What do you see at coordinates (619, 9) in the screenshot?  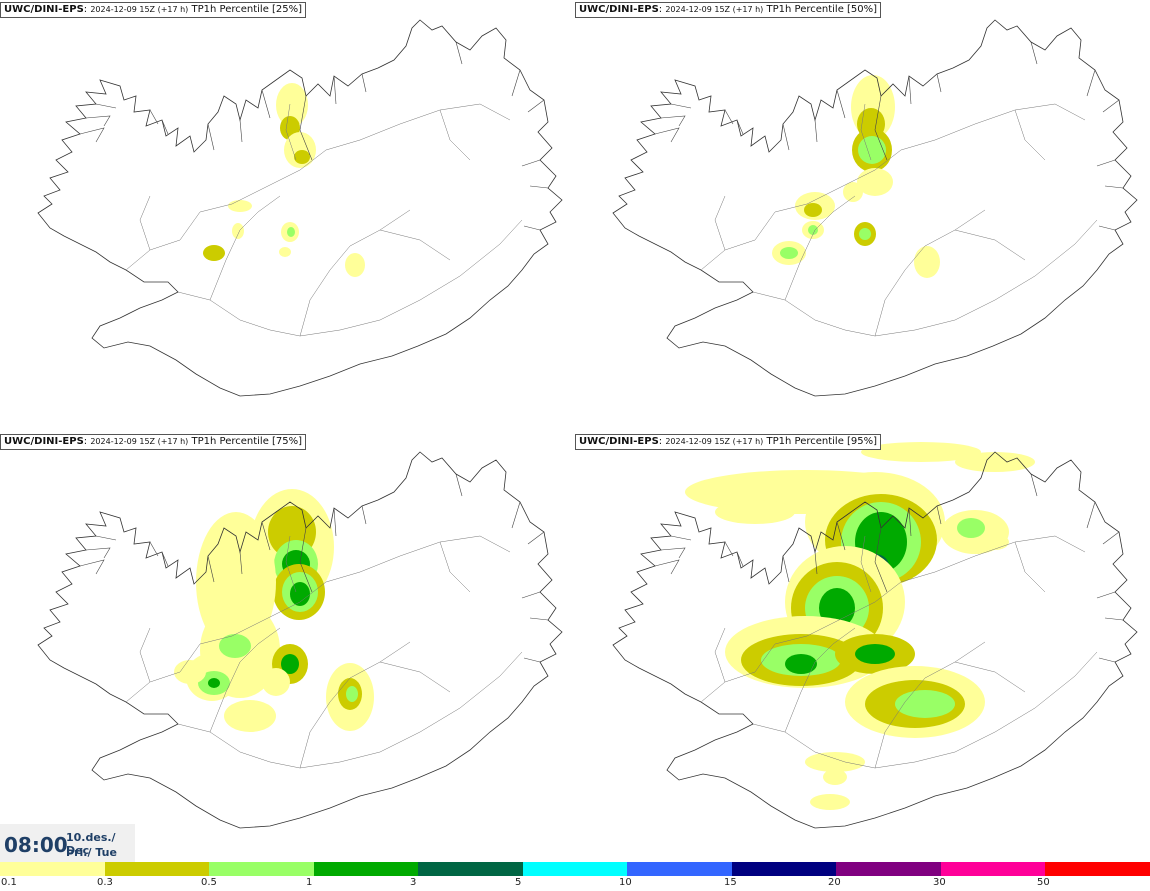 I see `model-name: UWC/DINI-EPS` at bounding box center [619, 9].